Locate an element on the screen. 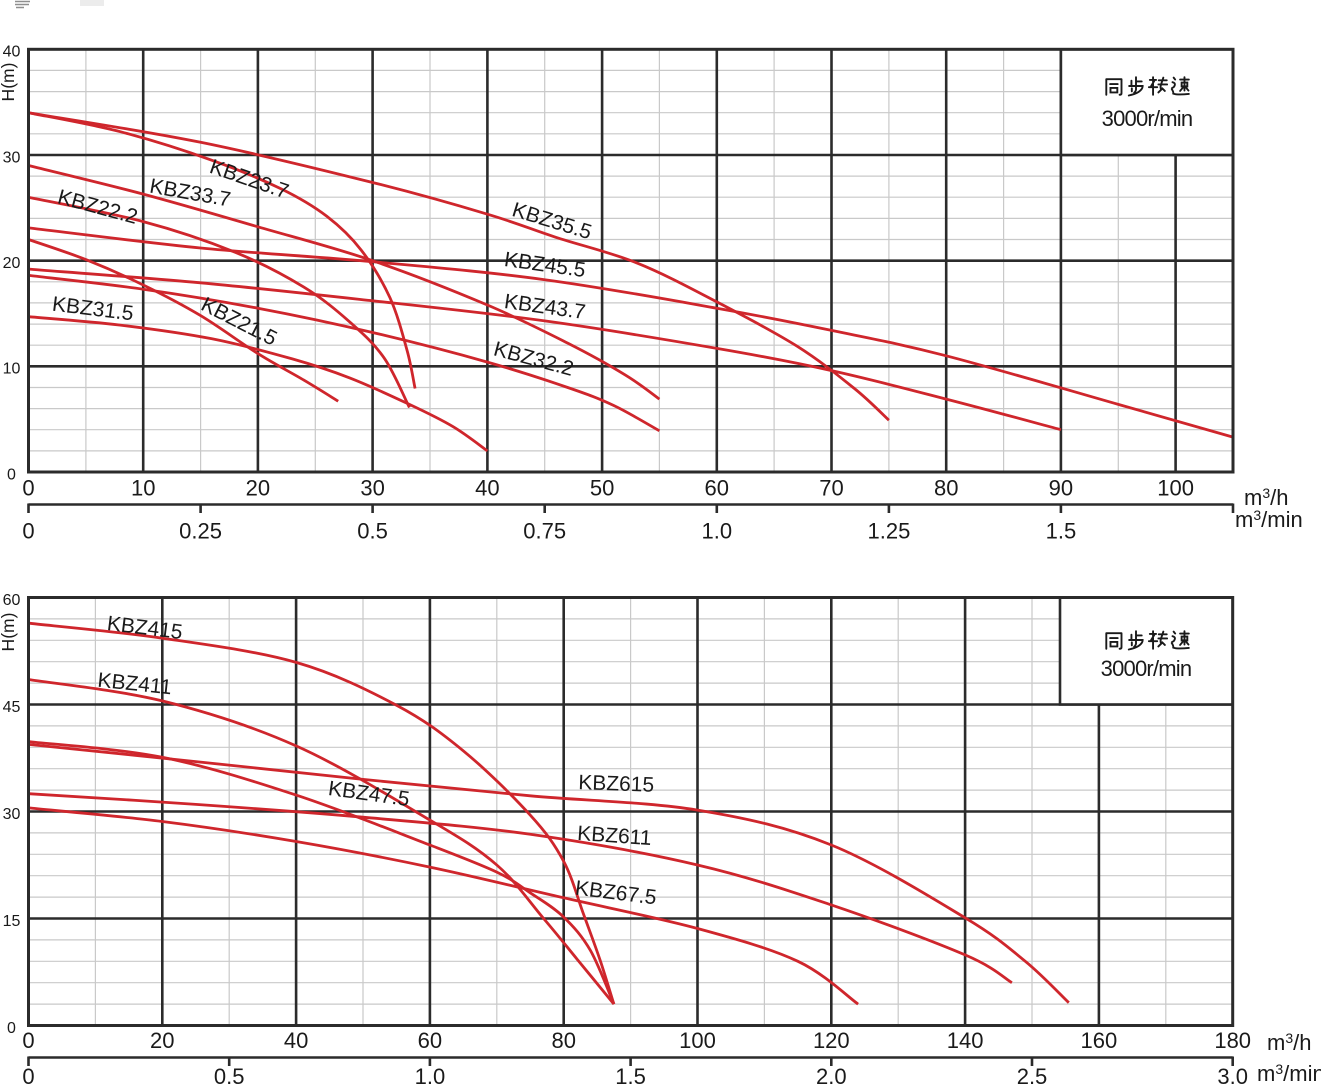 The height and width of the screenshot is (1086, 1321). svg-text: 2.5 is located at coordinates (1032, 1075).